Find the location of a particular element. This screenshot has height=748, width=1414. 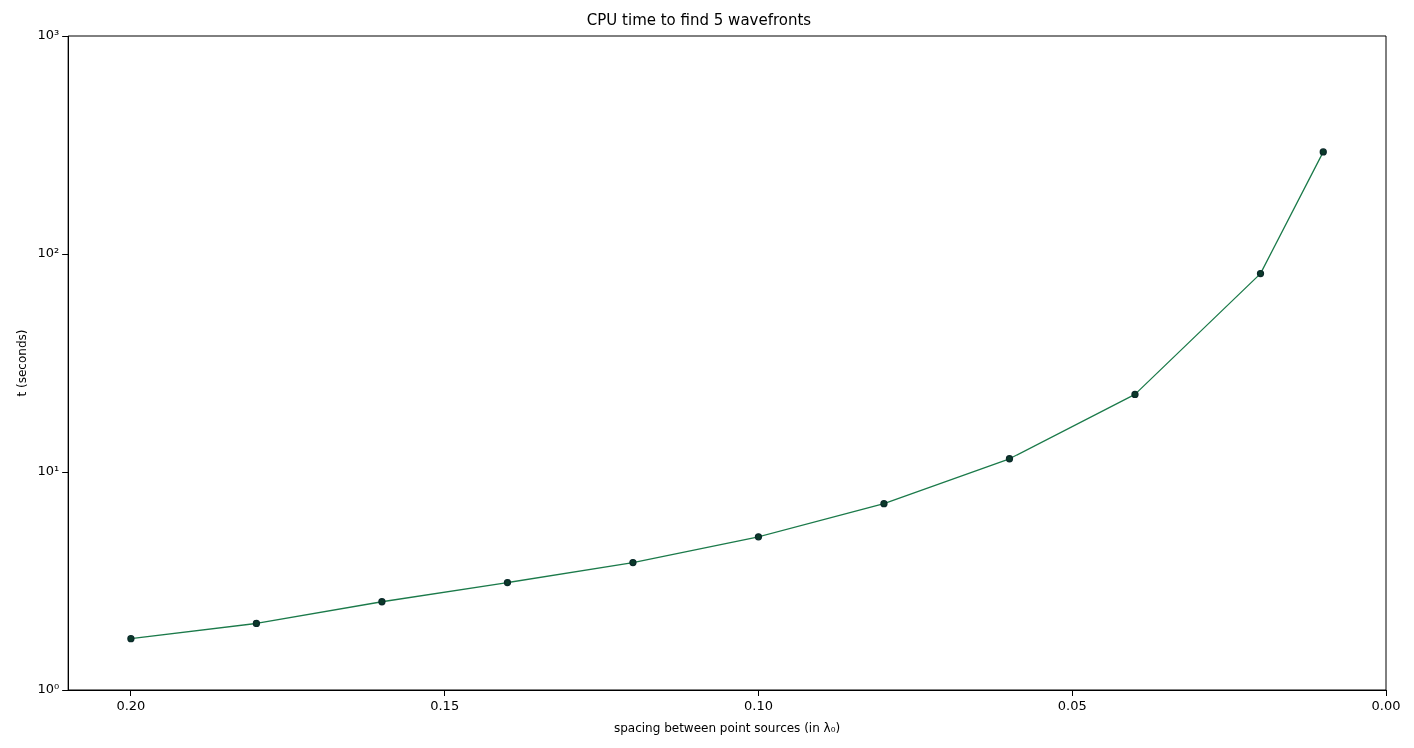

x-tick-label: 0.00 is located at coordinates (1386, 706).